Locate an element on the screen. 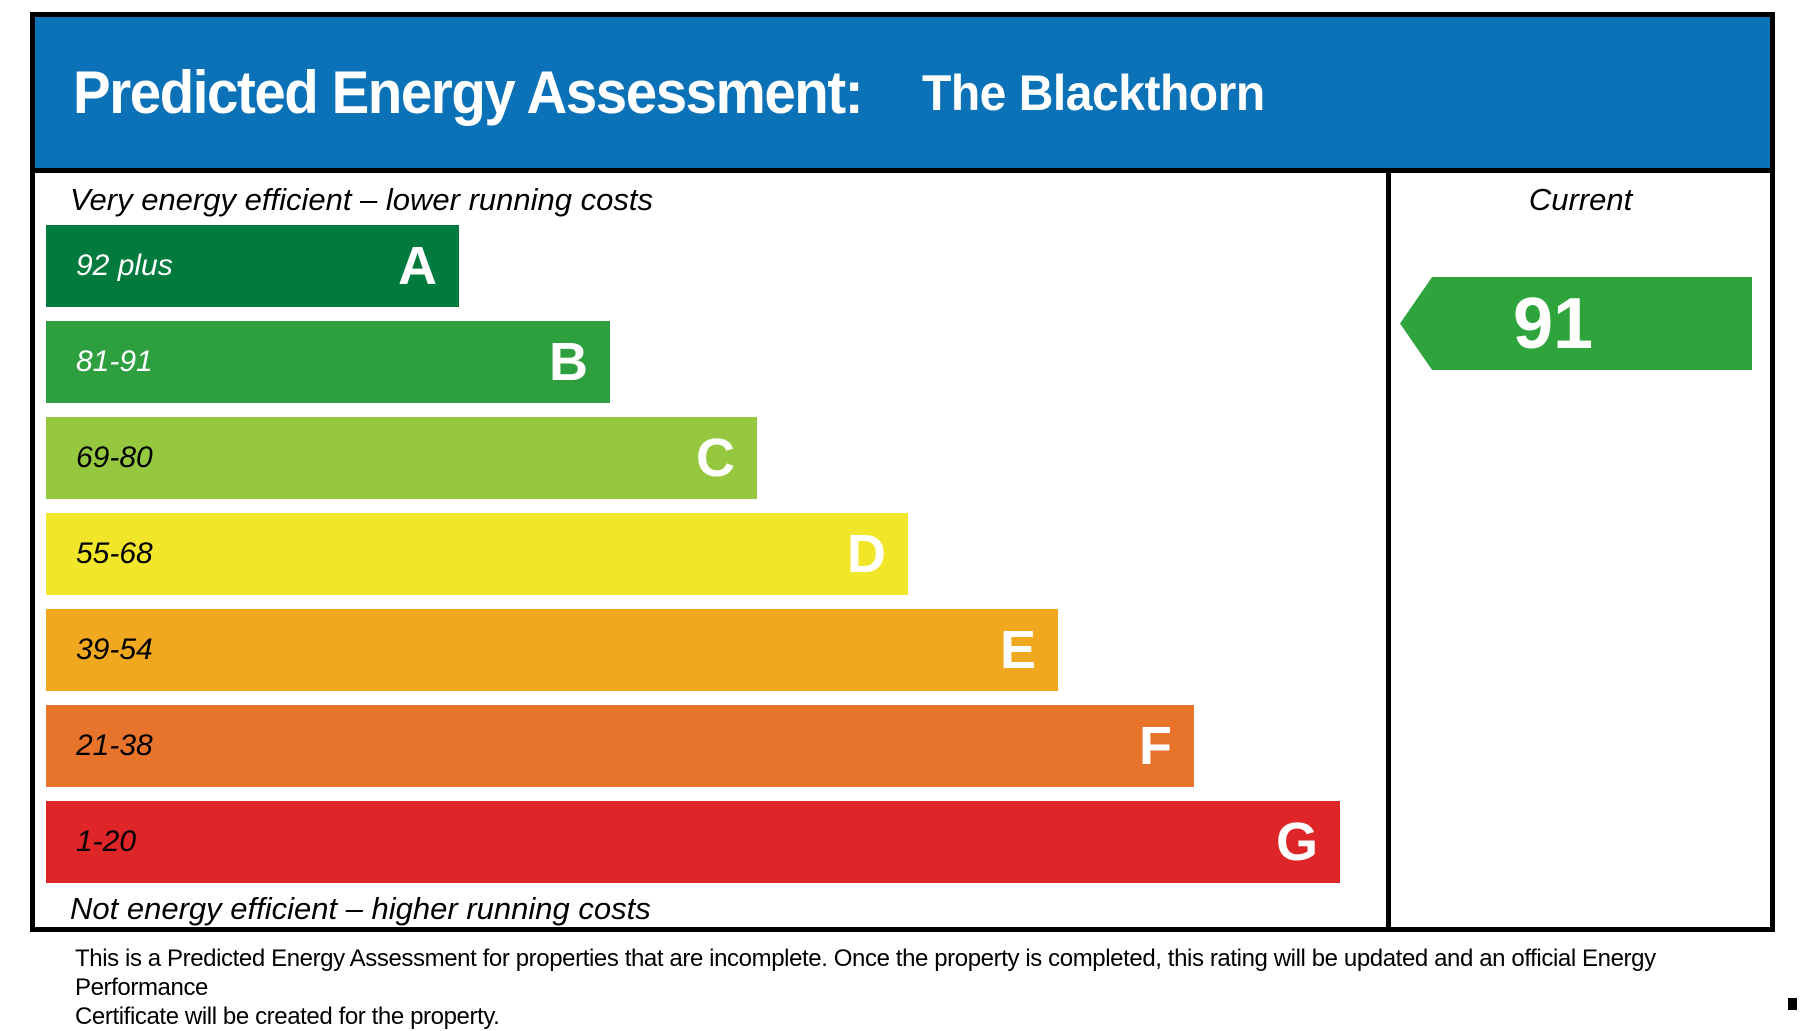 This screenshot has width=1800, height=1031. band-range-label: 81-91 is located at coordinates (114, 361).